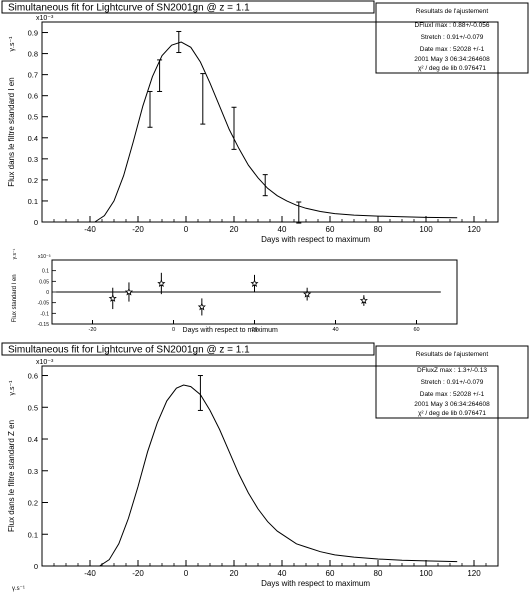 The width and height of the screenshot is (532, 592). What do you see at coordinates (33, 180) in the screenshot?
I see `main-i-ytick-label-2: 0.2` at bounding box center [33, 180].